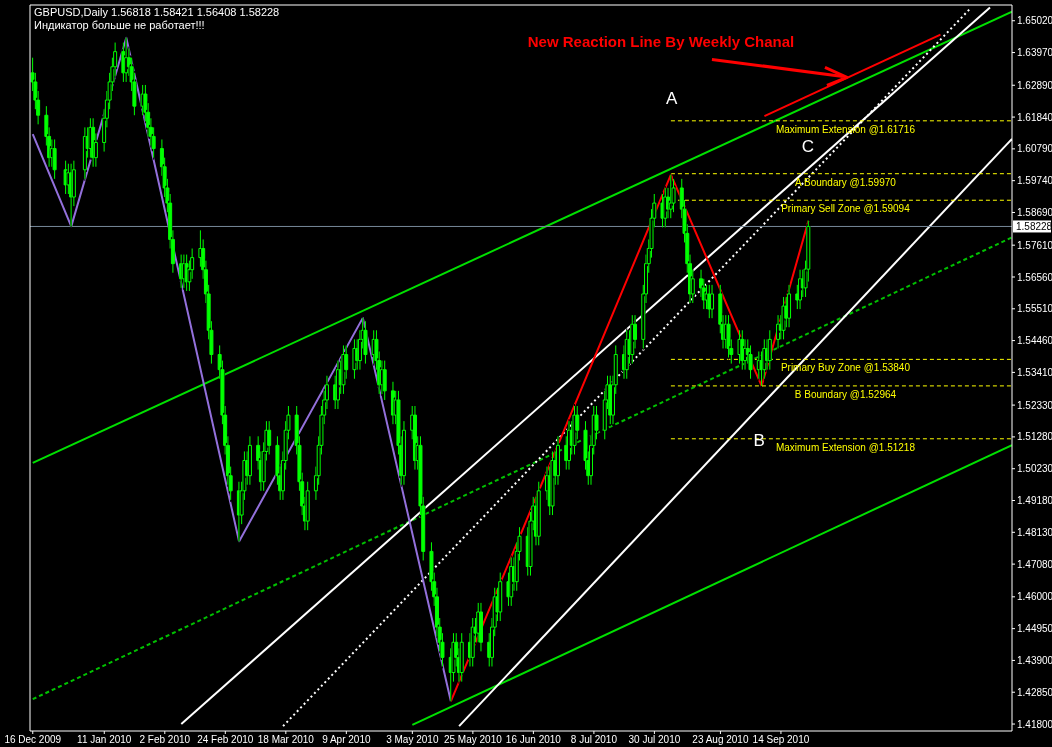  Describe the element at coordinates (807, 146) in the screenshot. I see `annotation: C` at that location.